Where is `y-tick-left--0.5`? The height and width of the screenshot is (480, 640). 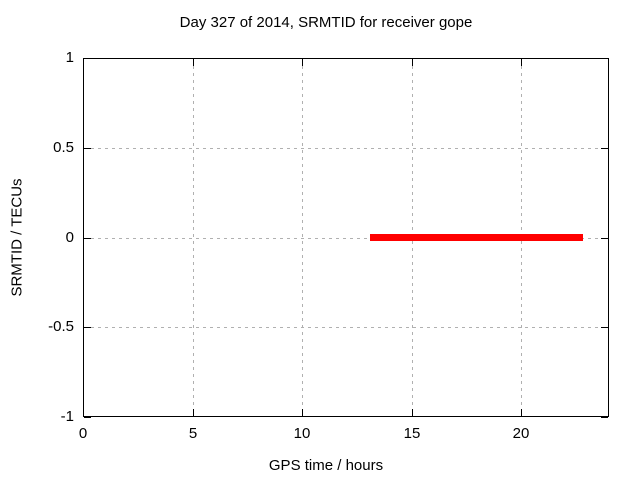 y-tick-left--0.5 is located at coordinates (87, 327).